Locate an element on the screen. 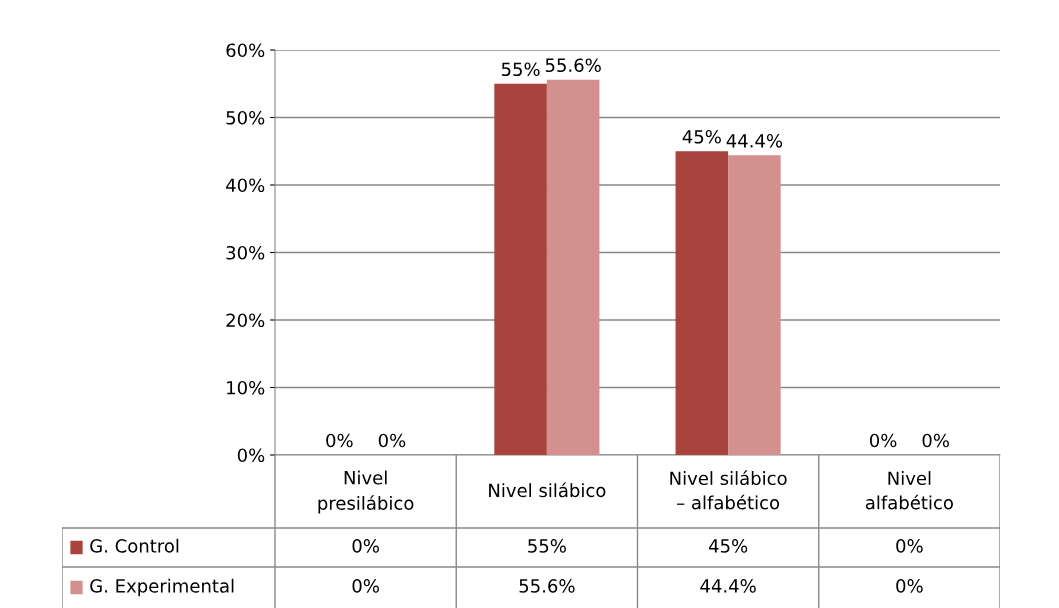 The width and height of the screenshot is (1059, 608). x-tick-label: Nivel silábico – alfabético is located at coordinates (728, 490).